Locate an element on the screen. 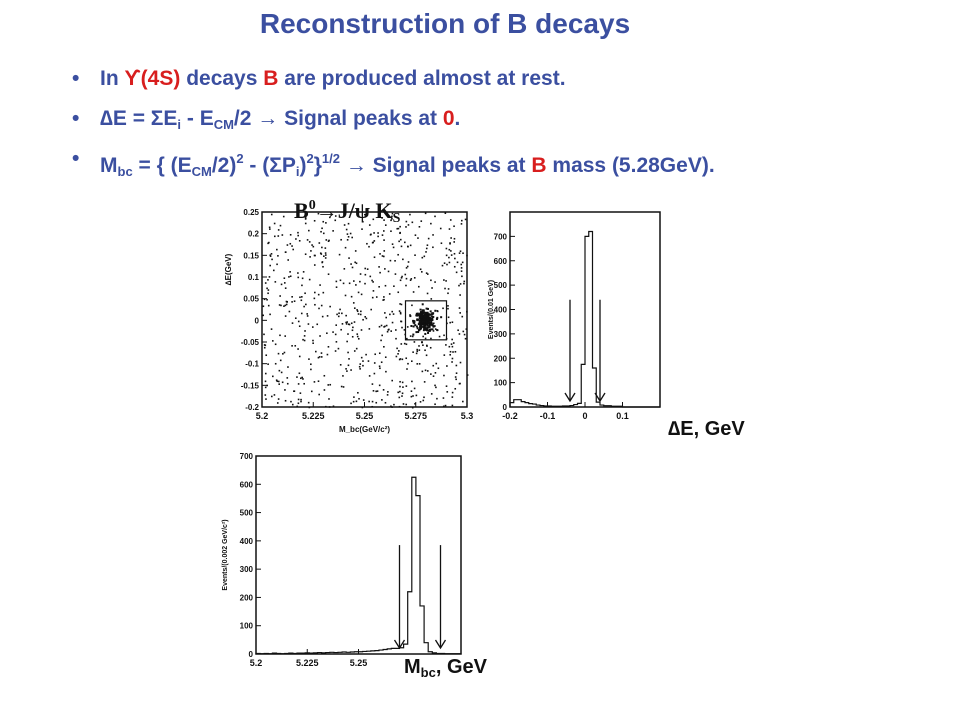  y-tick-label: 0.2 is located at coordinates (254, 234).